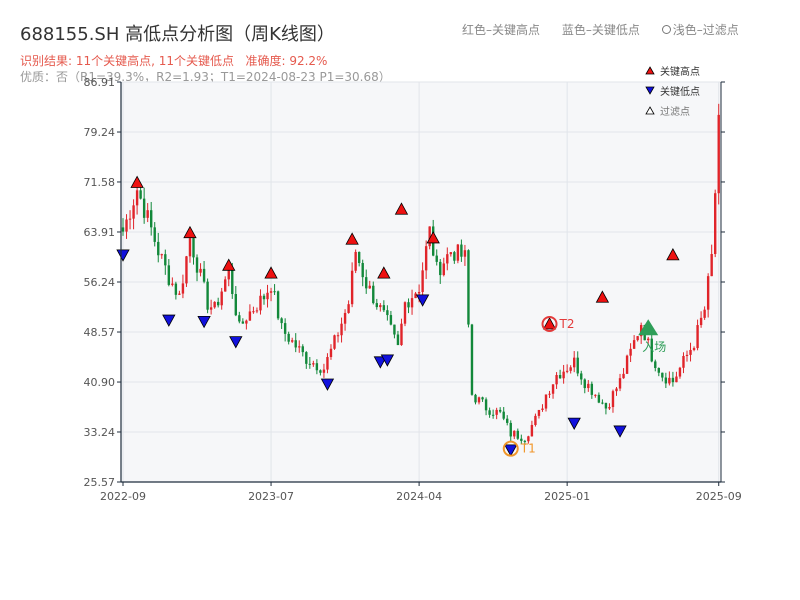 This screenshot has height=600, width=800. Describe the element at coordinates (654, 347) in the screenshot. I see `entry-label: 入场` at that location.